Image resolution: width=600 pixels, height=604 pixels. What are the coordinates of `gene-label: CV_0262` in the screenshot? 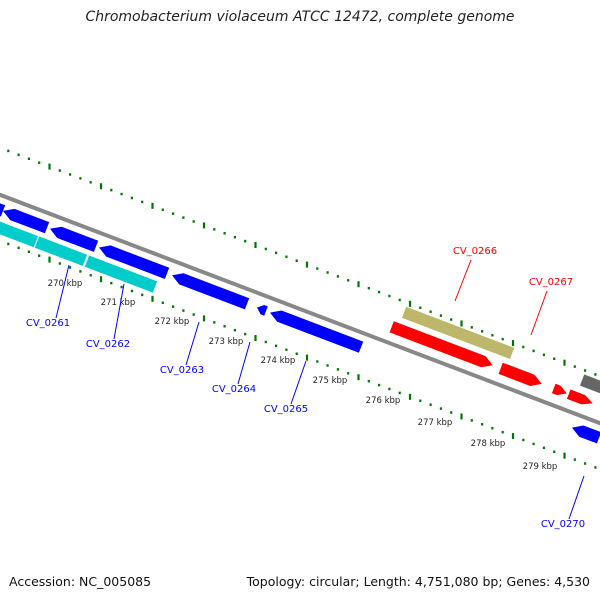 It's located at (108, 344).